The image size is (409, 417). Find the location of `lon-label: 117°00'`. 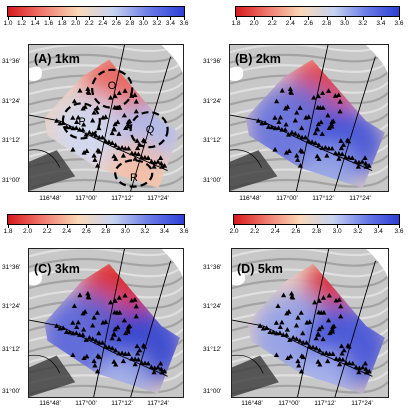

lon-label: 117°00' is located at coordinates (289, 403).